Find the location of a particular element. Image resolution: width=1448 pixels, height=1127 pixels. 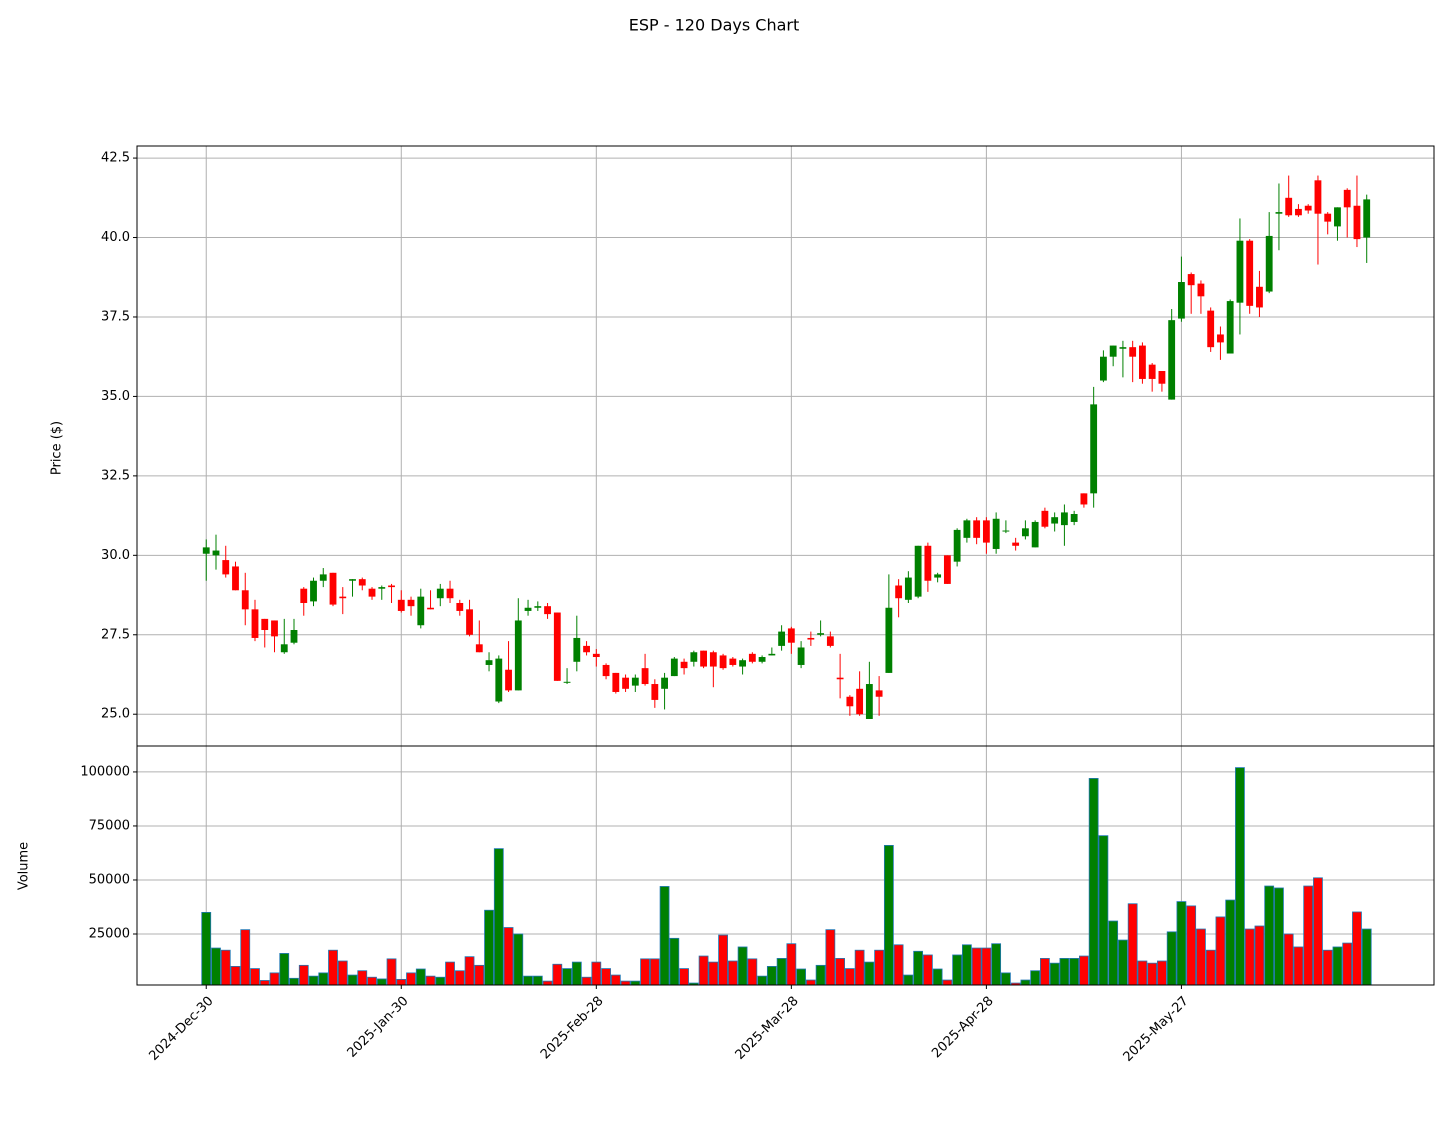

y-axis-label: Price ($) is located at coordinates (57, 448).